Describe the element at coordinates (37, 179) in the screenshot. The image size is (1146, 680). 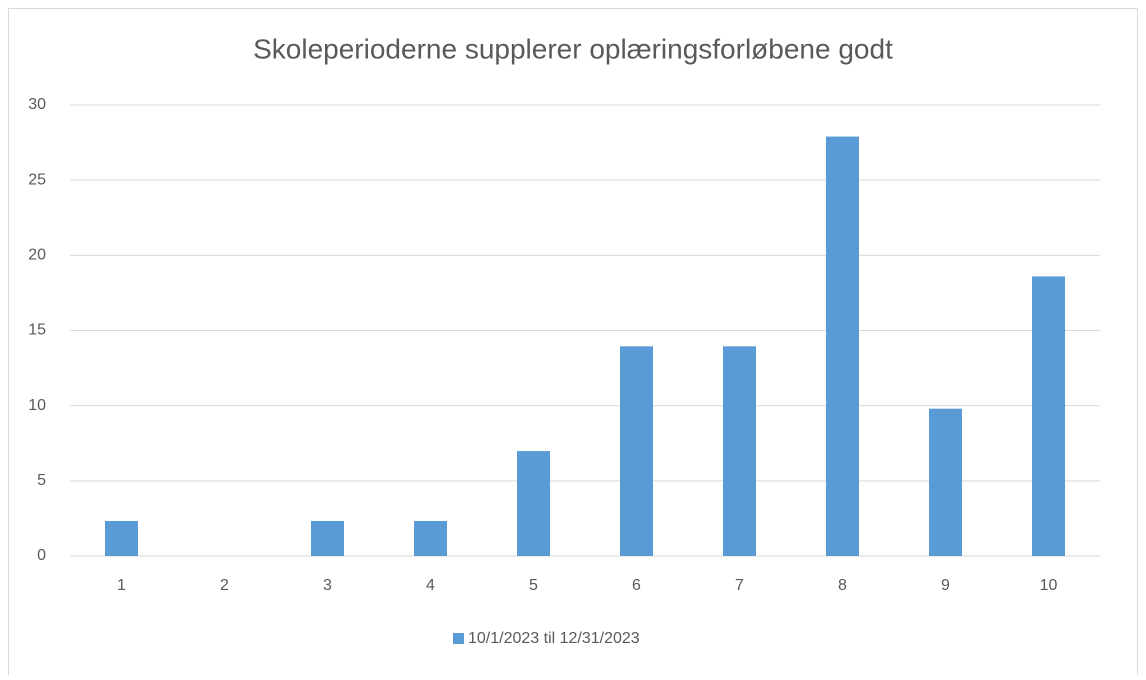
I see `y-tick-label: 25` at that location.